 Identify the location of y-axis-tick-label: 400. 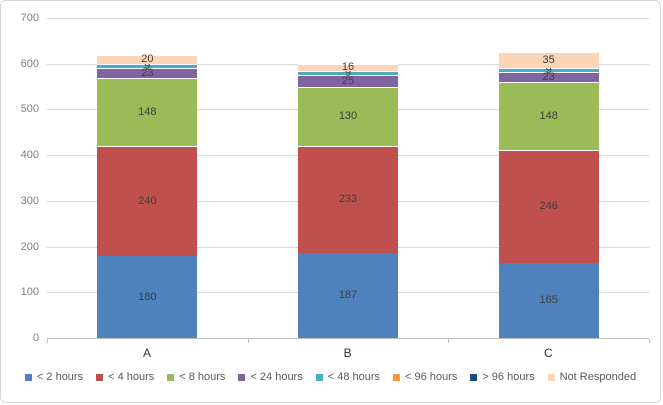
(29, 155).